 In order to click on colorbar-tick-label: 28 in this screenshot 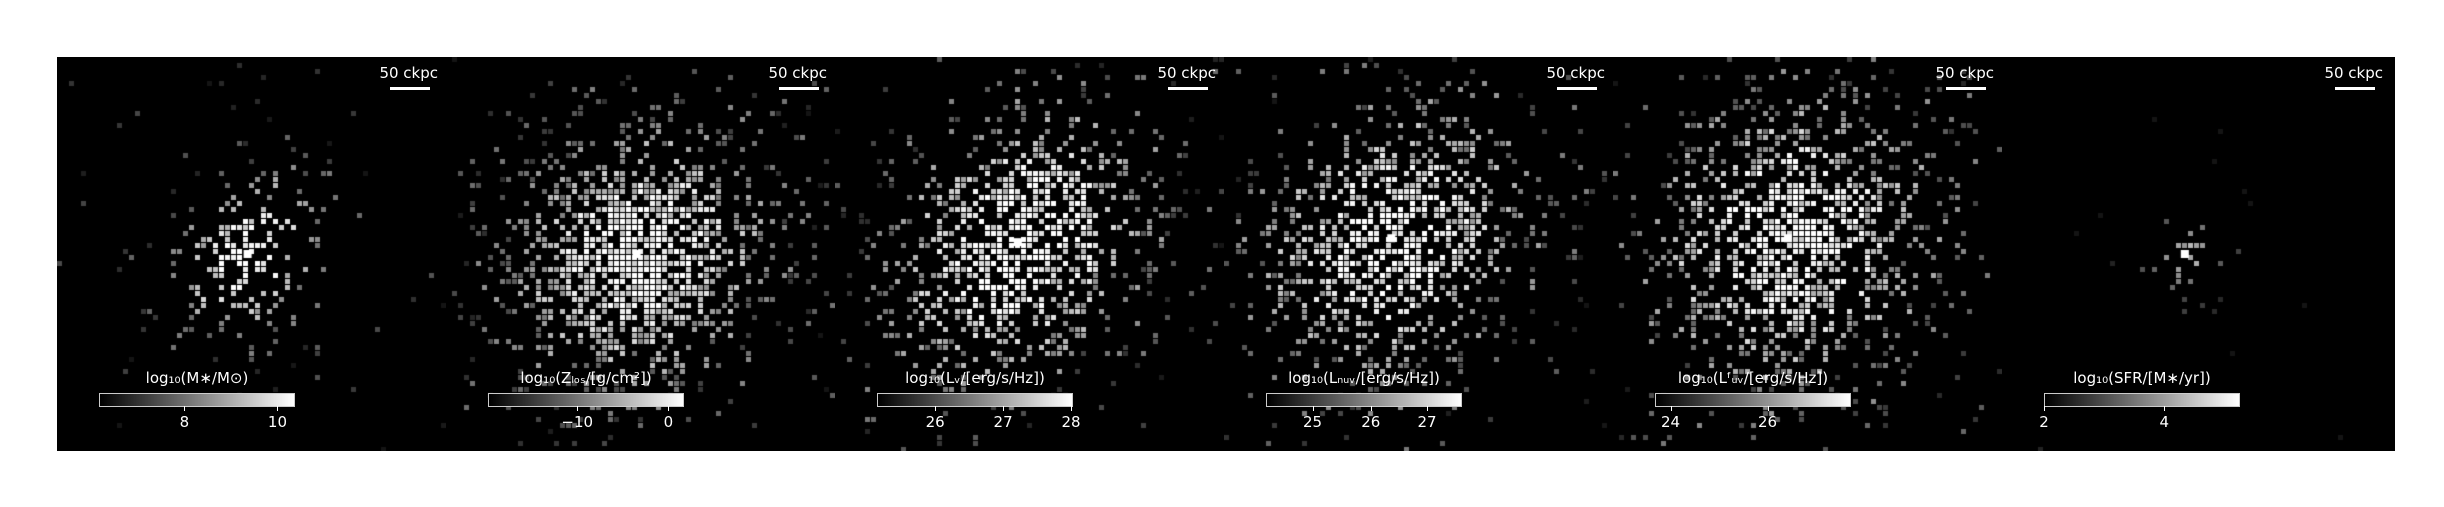, I will do `click(1071, 422)`.